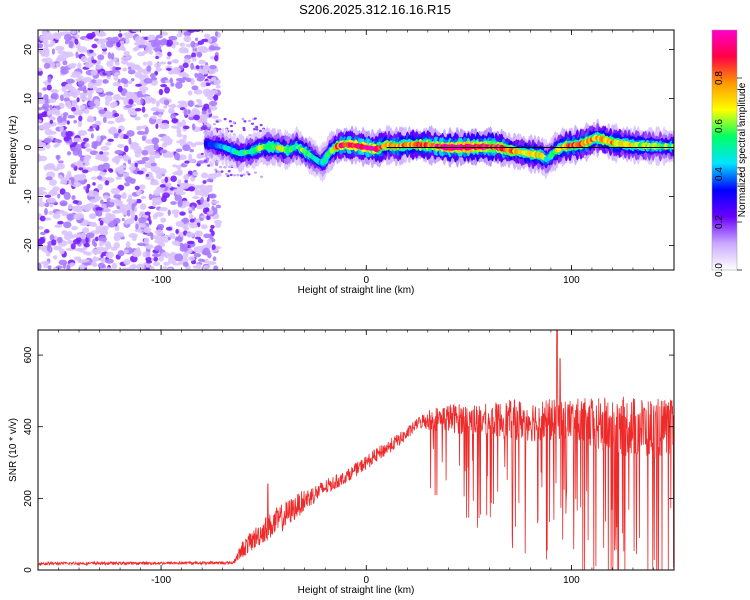 This screenshot has width=750, height=600. I want to click on colorbar-tick-label: 0.4, so click(719, 174).